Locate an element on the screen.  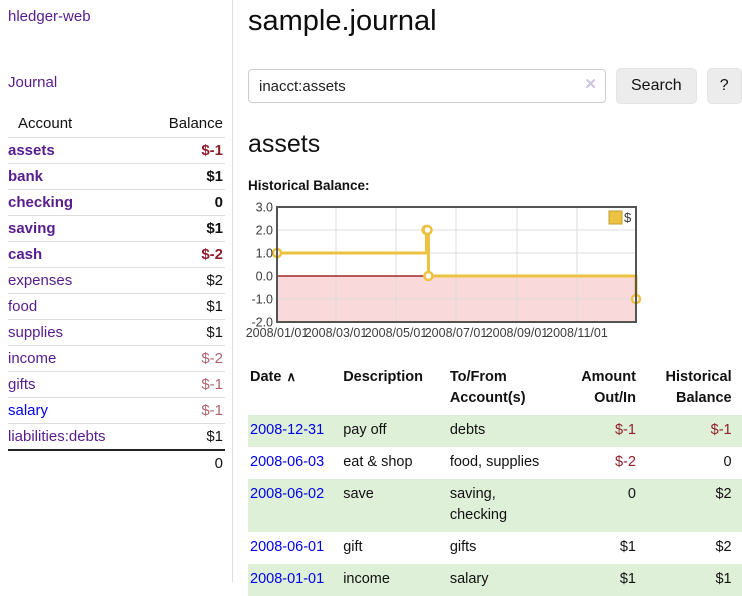
account-row: liabilities:debts $1 is located at coordinates (116, 436).